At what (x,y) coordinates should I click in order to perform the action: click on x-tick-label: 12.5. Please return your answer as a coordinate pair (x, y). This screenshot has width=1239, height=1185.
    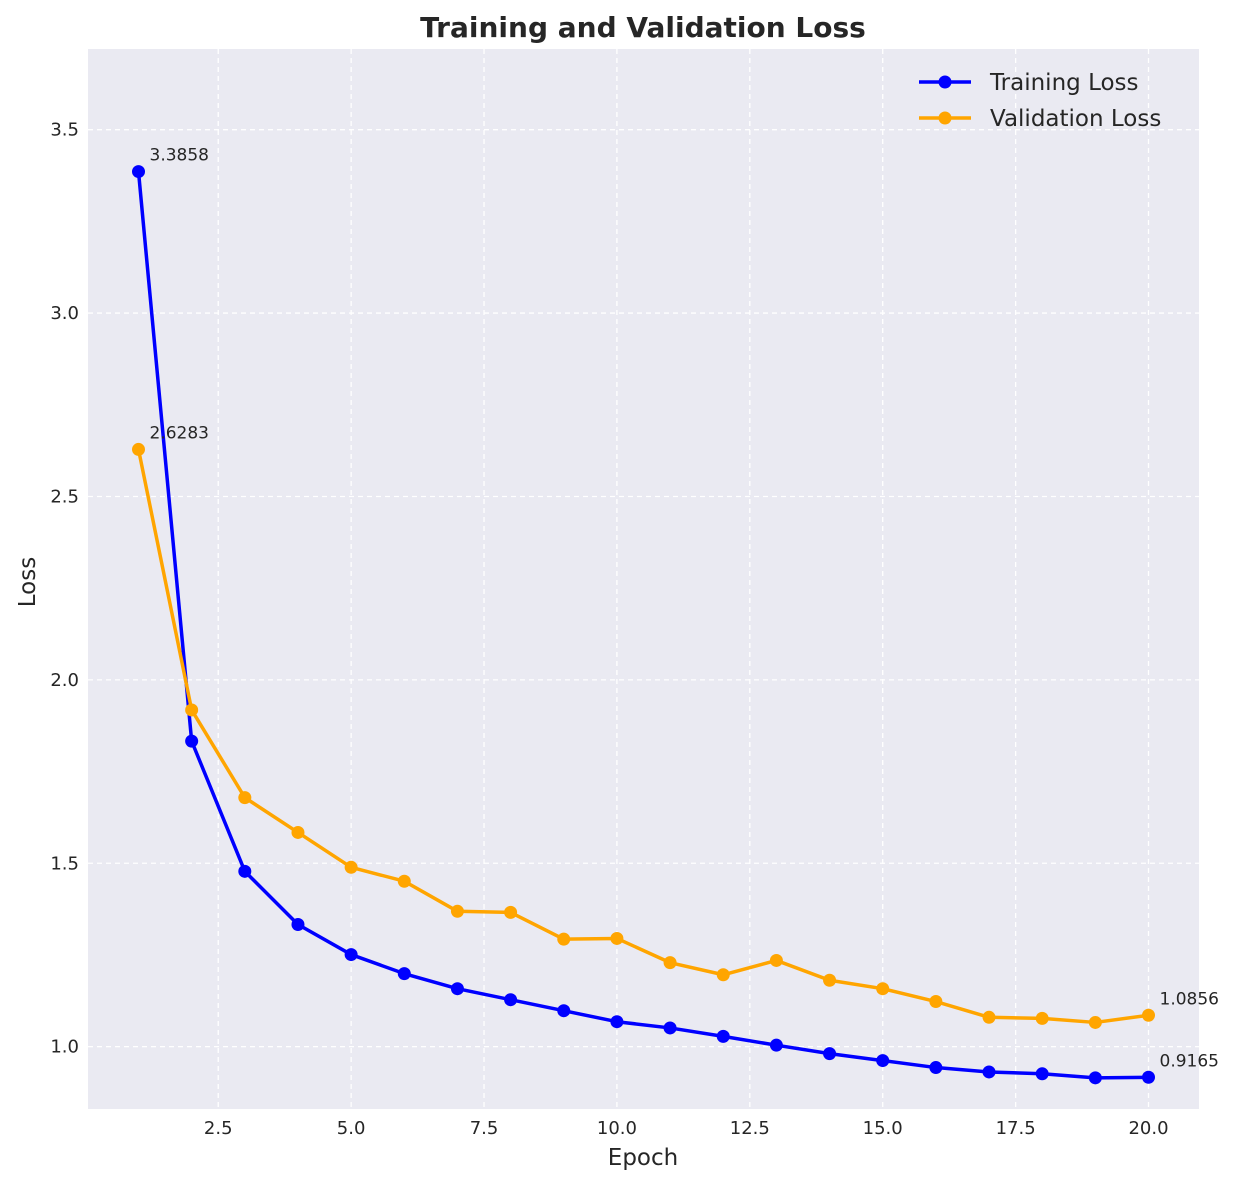
    Looking at the image, I should click on (750, 1128).